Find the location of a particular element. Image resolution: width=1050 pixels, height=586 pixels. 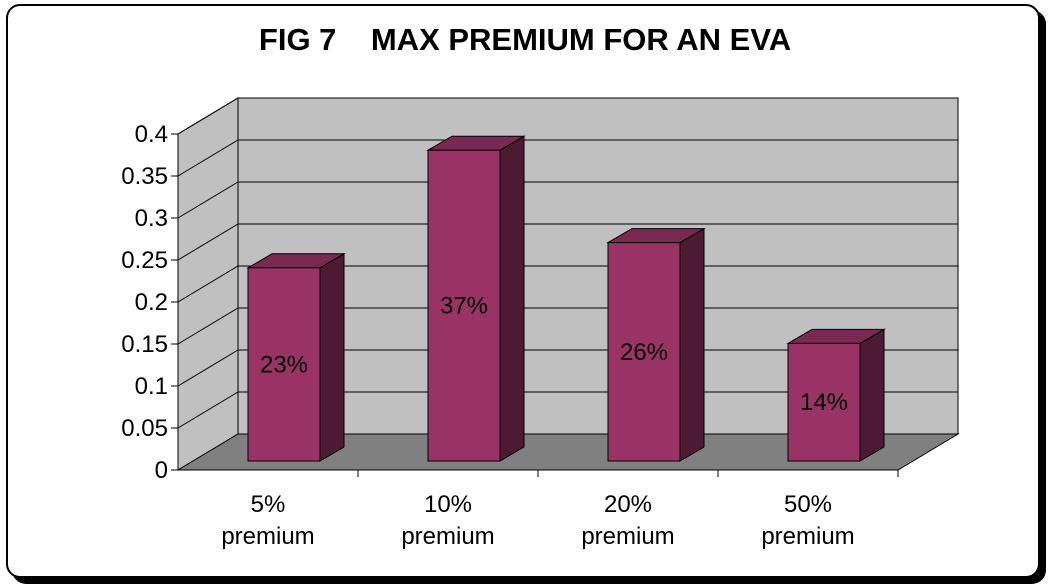

data-label: 23% is located at coordinates (284, 364).